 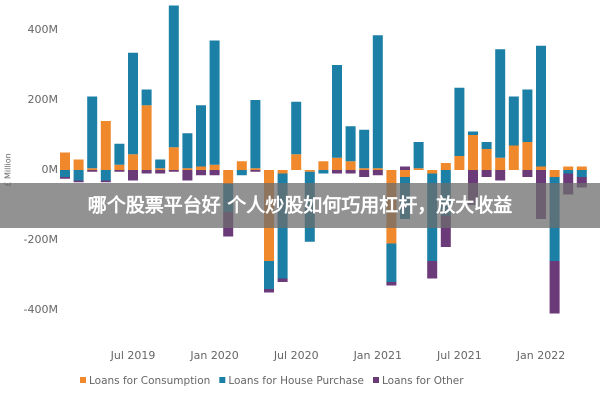 I want to click on x-tick-label: Jan 2022, so click(x=540, y=355).